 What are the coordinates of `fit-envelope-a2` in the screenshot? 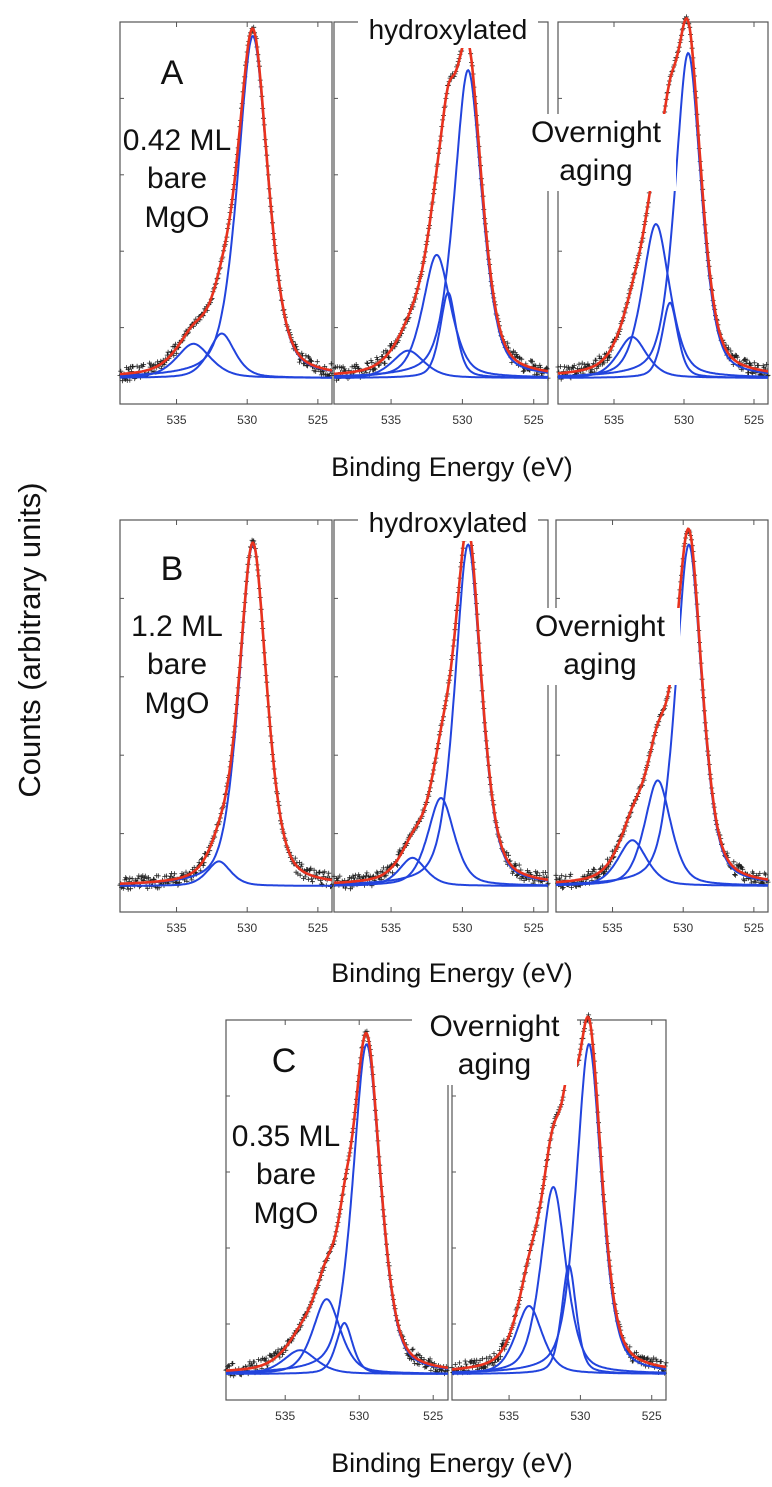 It's located at (441, 206).